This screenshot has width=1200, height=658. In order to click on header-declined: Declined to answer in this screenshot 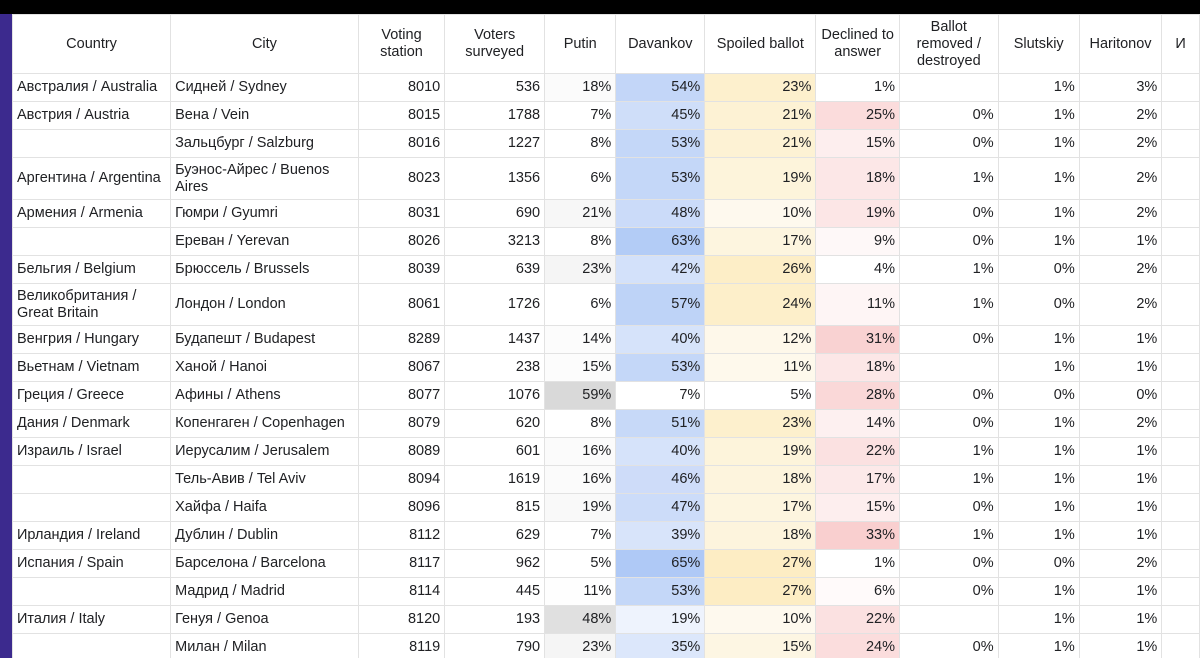, I will do `click(857, 44)`.